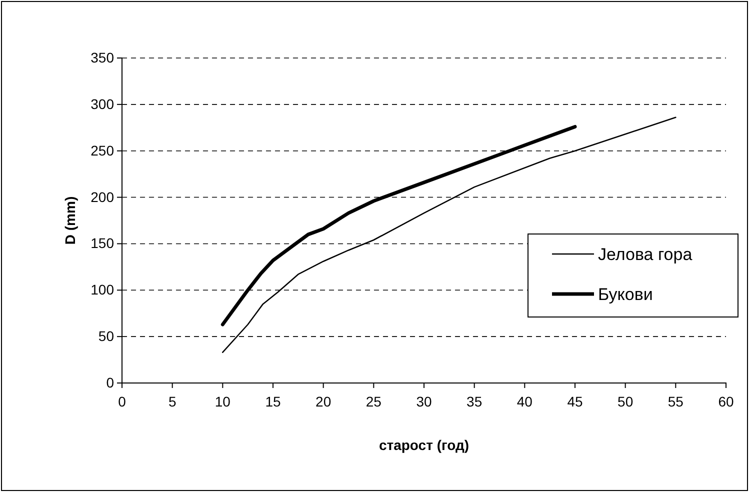 The height and width of the screenshot is (492, 749). What do you see at coordinates (70, 220) in the screenshot?
I see `y-axis-title: D (mm)` at bounding box center [70, 220].